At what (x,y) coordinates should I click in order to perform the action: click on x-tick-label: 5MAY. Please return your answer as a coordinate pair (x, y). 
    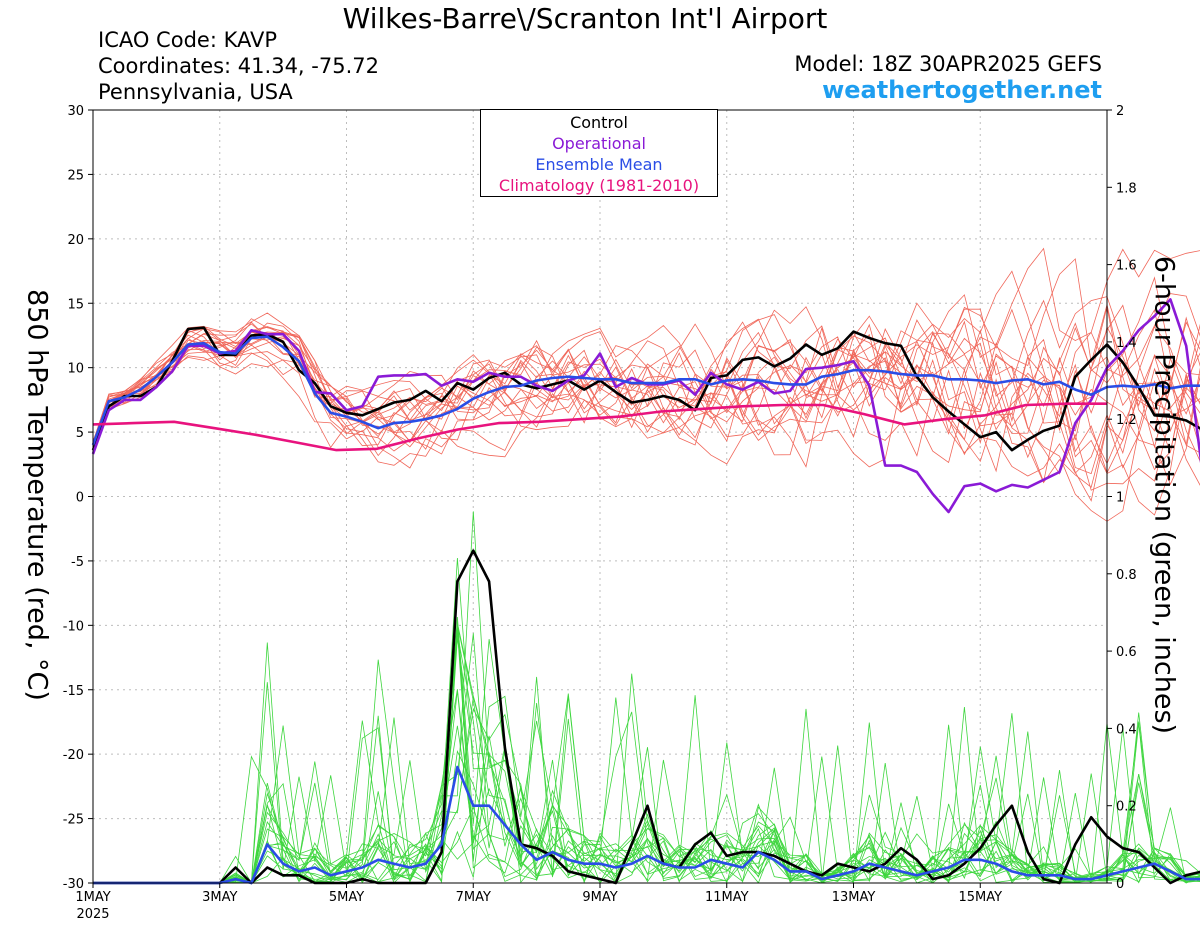
    Looking at the image, I should click on (346, 897).